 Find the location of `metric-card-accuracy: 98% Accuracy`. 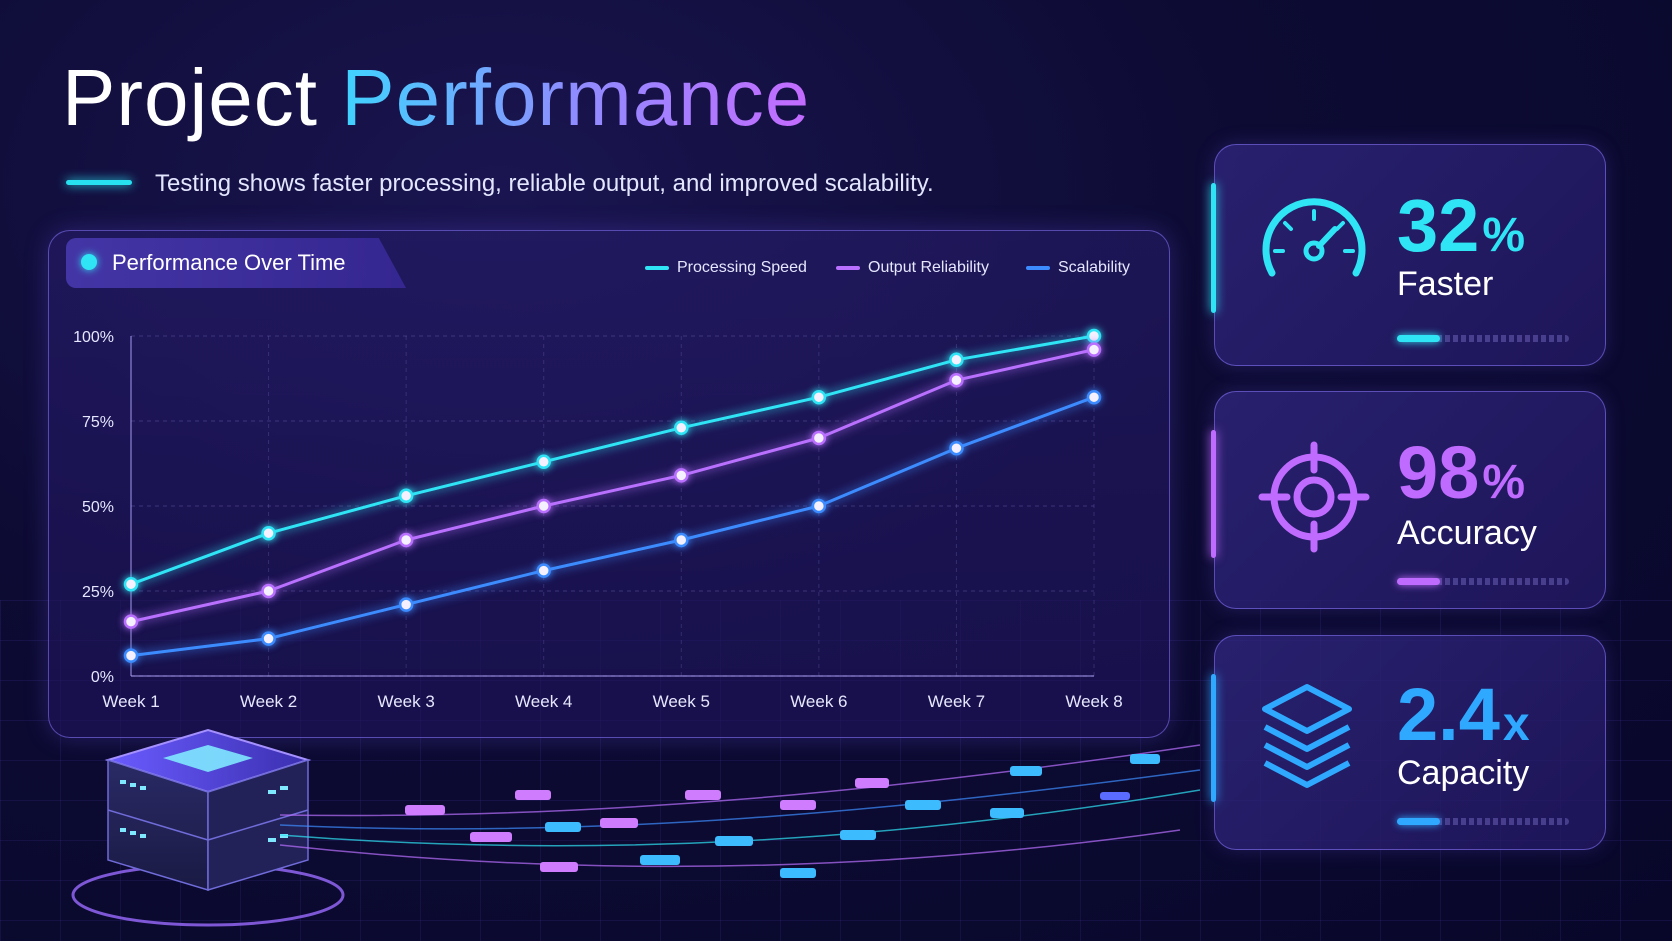

metric-card-accuracy: 98% Accuracy is located at coordinates (1408, 500).